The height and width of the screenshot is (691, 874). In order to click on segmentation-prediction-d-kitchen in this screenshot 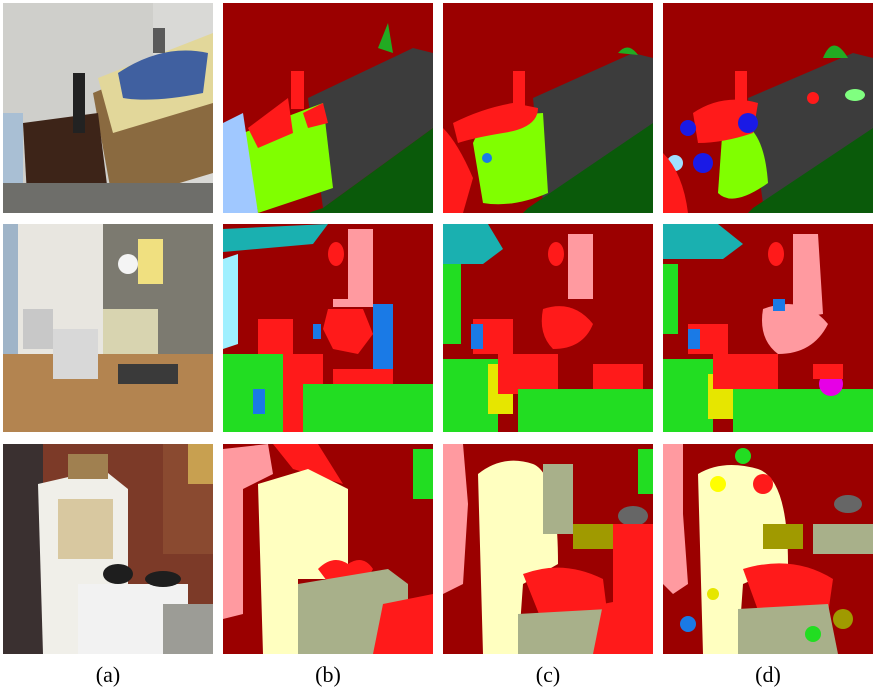, I will do `click(768, 549)`.